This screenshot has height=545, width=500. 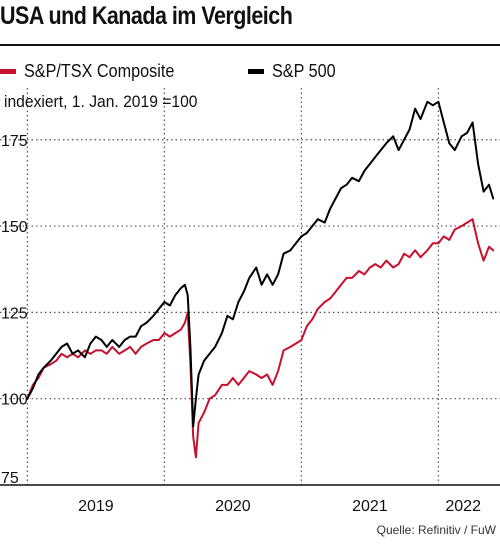 What do you see at coordinates (101, 101) in the screenshot?
I see `chart-subtitle: indexiert, 1. Jan. 2019 =100` at bounding box center [101, 101].